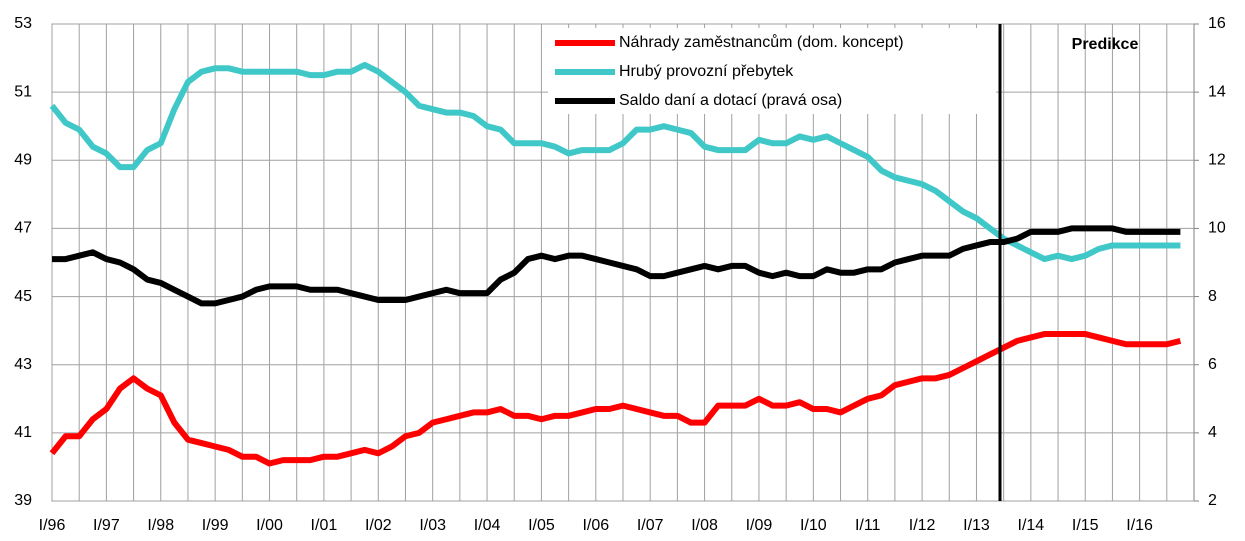 This screenshot has height=541, width=1245. I want to click on y-tick-label: 47, so click(23, 228).